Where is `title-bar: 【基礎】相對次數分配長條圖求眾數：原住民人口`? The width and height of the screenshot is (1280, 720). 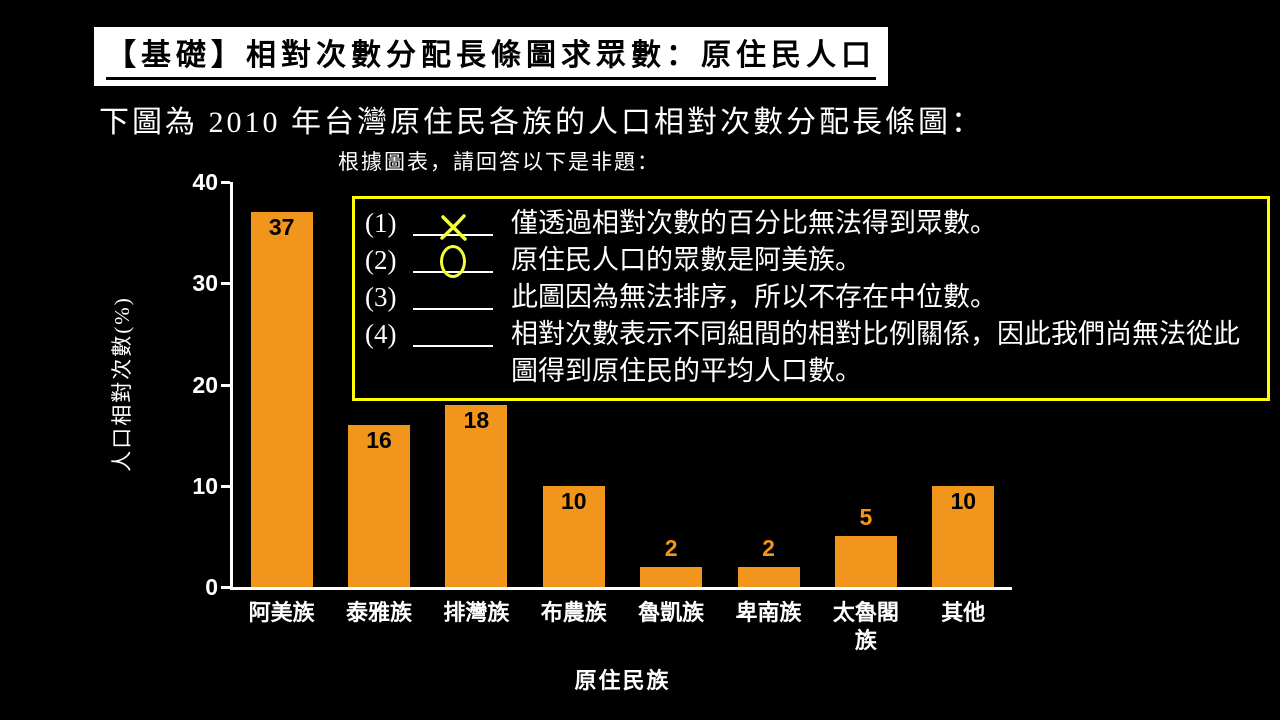
title-bar: 【基礎】相對次數分配長條圖求眾數：原住民人口 is located at coordinates (491, 56).